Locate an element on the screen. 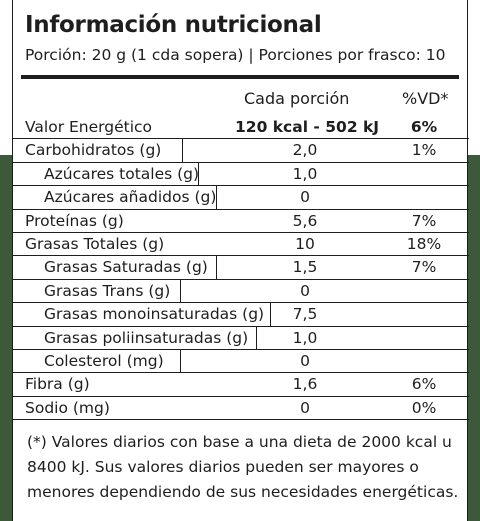 This screenshot has height=521, width=480. nutrient-value: 120 kcal - 502 kJ is located at coordinates (307, 127).